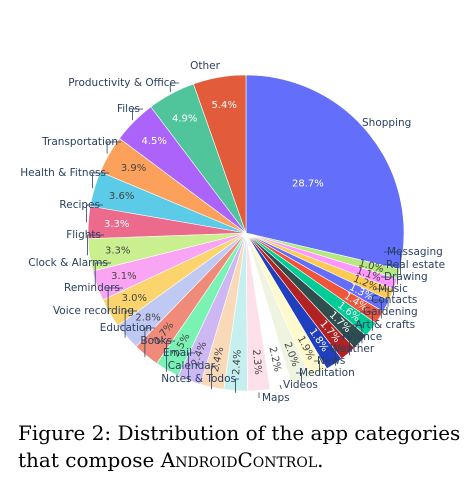 This screenshot has width=474, height=495. What do you see at coordinates (83, 235) in the screenshot?
I see `category-label-flights: Flights` at bounding box center [83, 235].